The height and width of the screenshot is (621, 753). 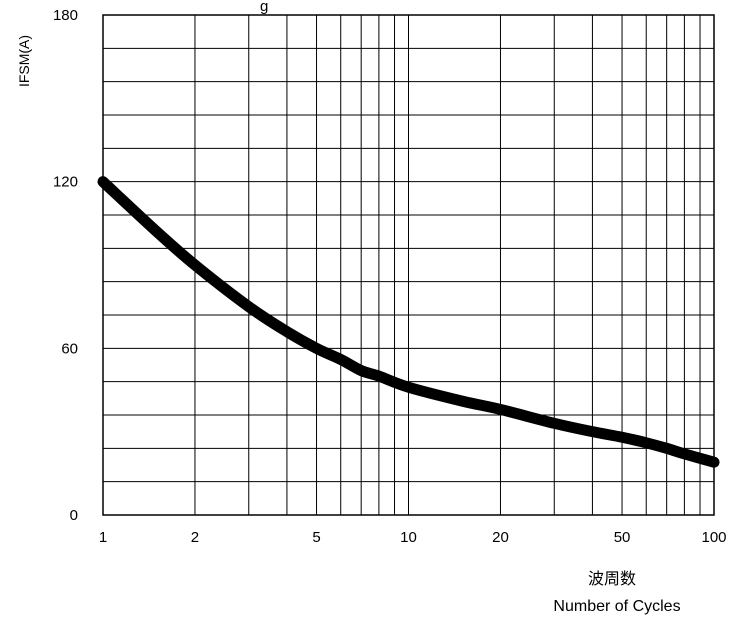 I want to click on x-tick-label: 20, so click(x=500, y=537).